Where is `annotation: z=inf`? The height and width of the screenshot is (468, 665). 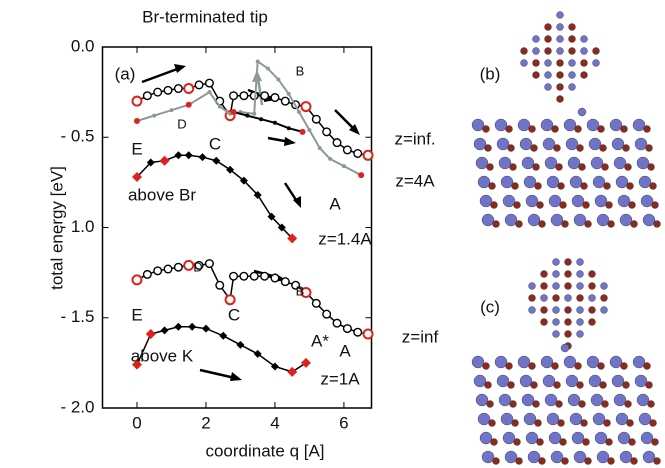
annotation: z=inf is located at coordinates (420, 336).